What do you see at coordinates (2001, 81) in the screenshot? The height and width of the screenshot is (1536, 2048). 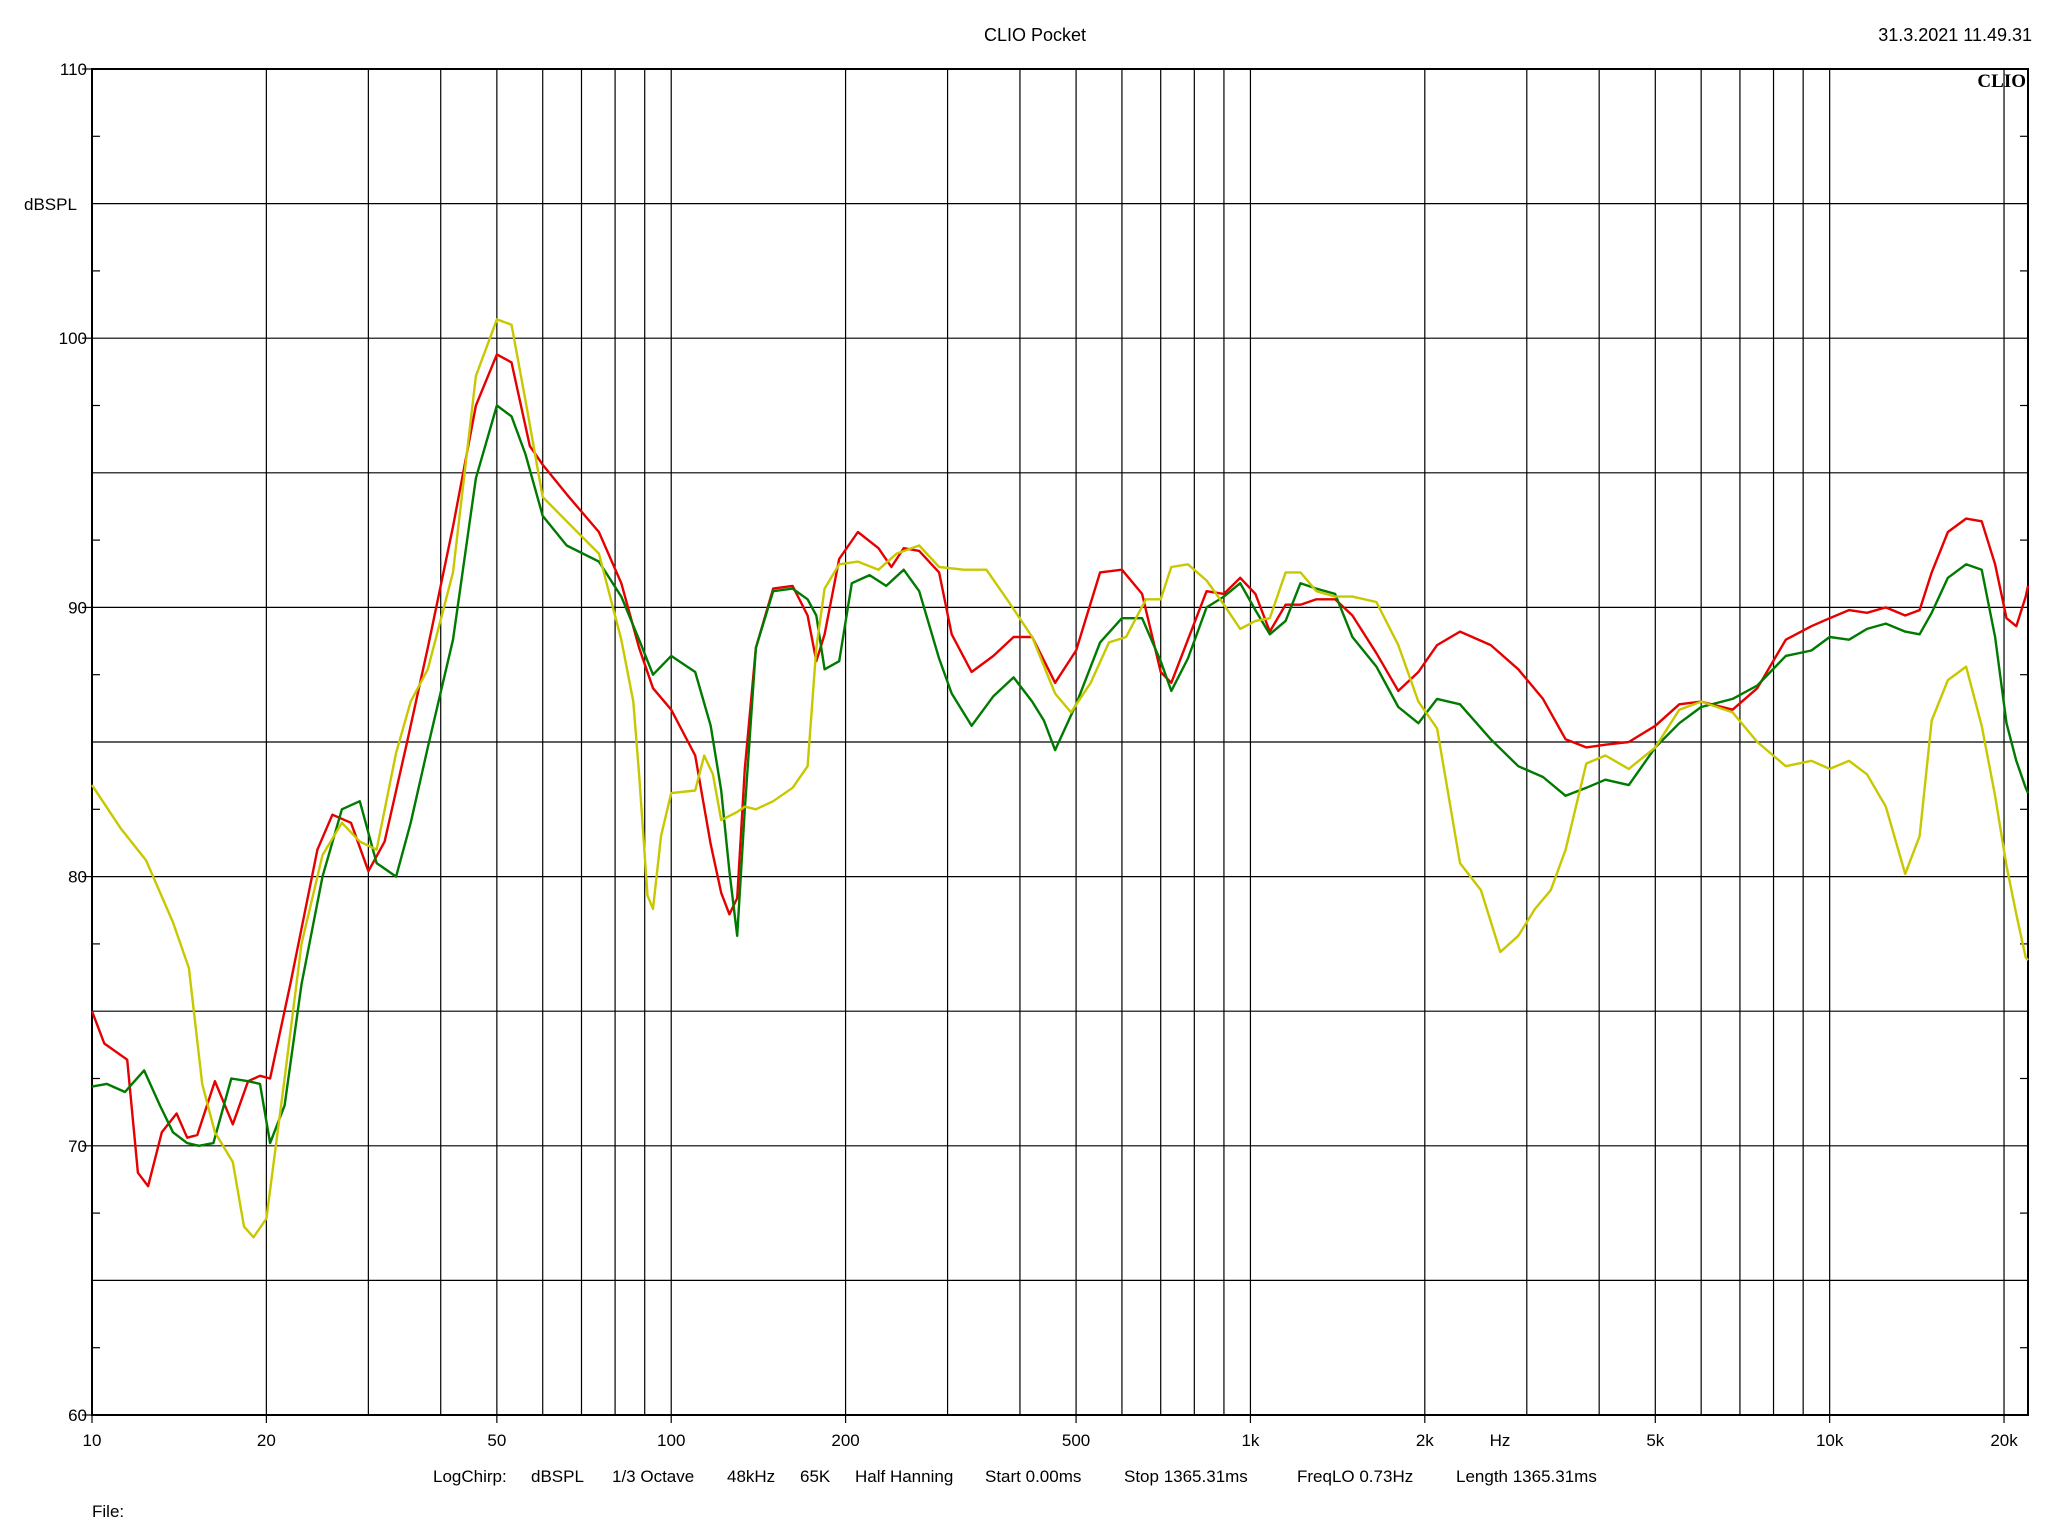 I see `clio-logo: CLIO` at bounding box center [2001, 81].